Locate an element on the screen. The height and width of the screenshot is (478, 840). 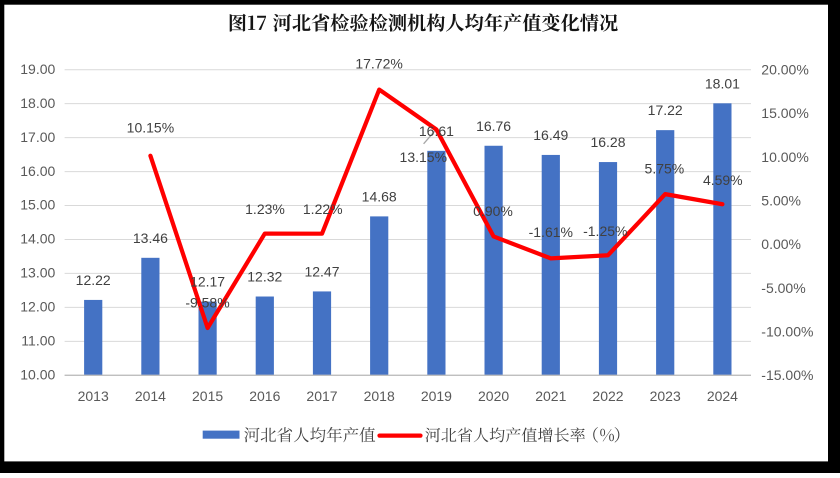
svg-text: 2024 is located at coordinates (722, 396).